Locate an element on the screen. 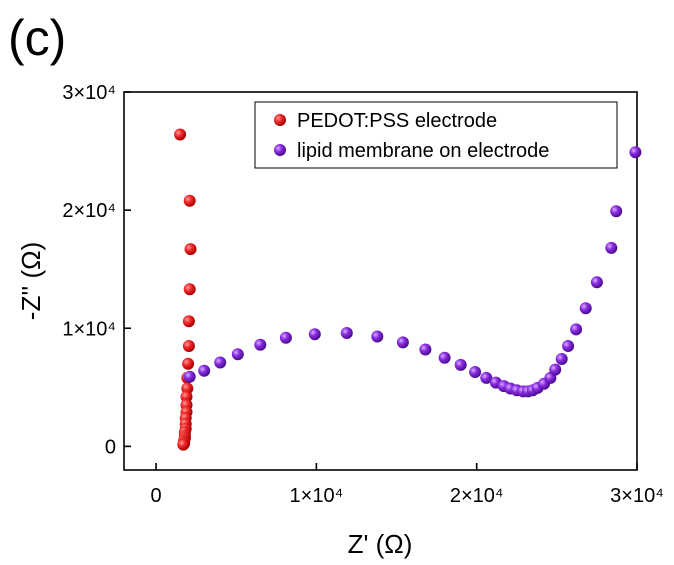  legend-marker-pedot is located at coordinates (280, 120).